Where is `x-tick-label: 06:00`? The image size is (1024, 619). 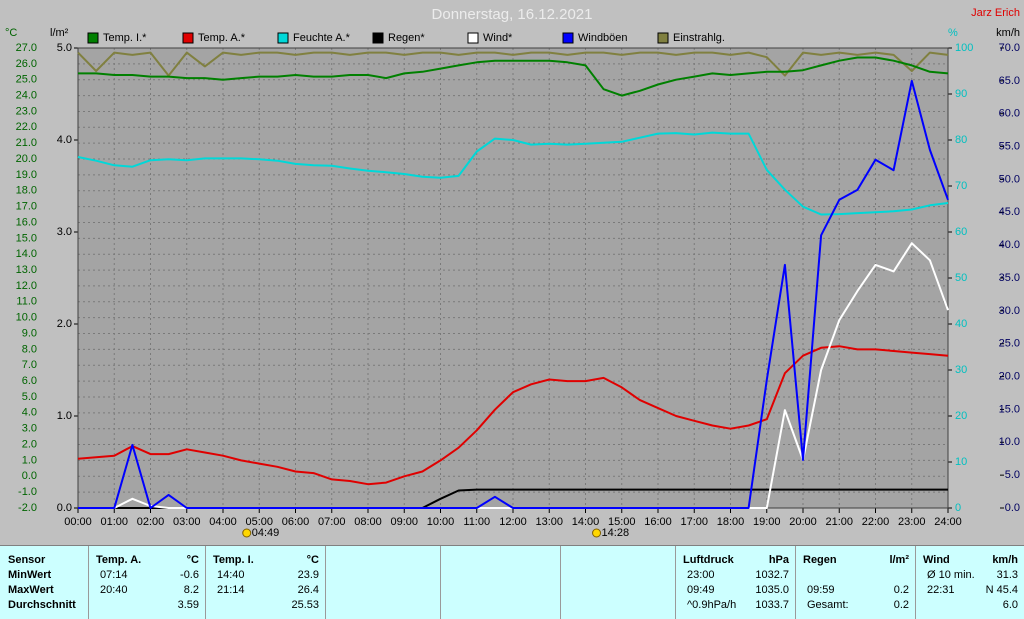 x-tick-label: 06:00 is located at coordinates (296, 522).